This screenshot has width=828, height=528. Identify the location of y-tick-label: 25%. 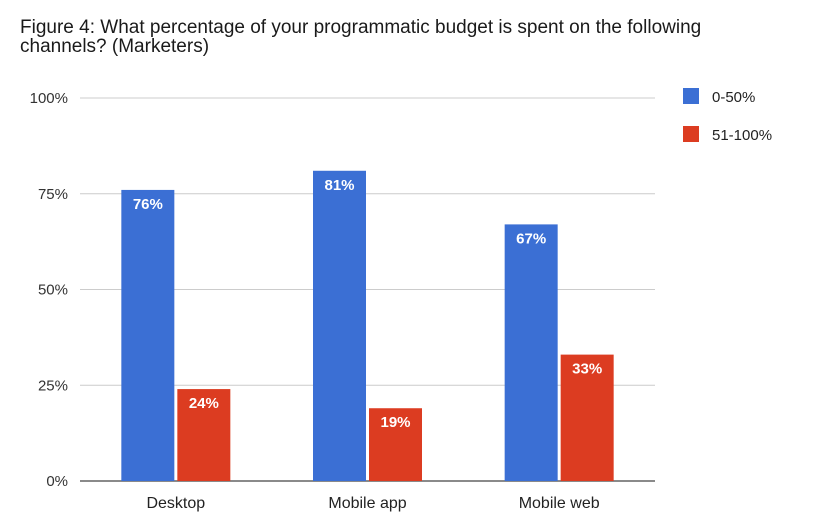
(53, 385).